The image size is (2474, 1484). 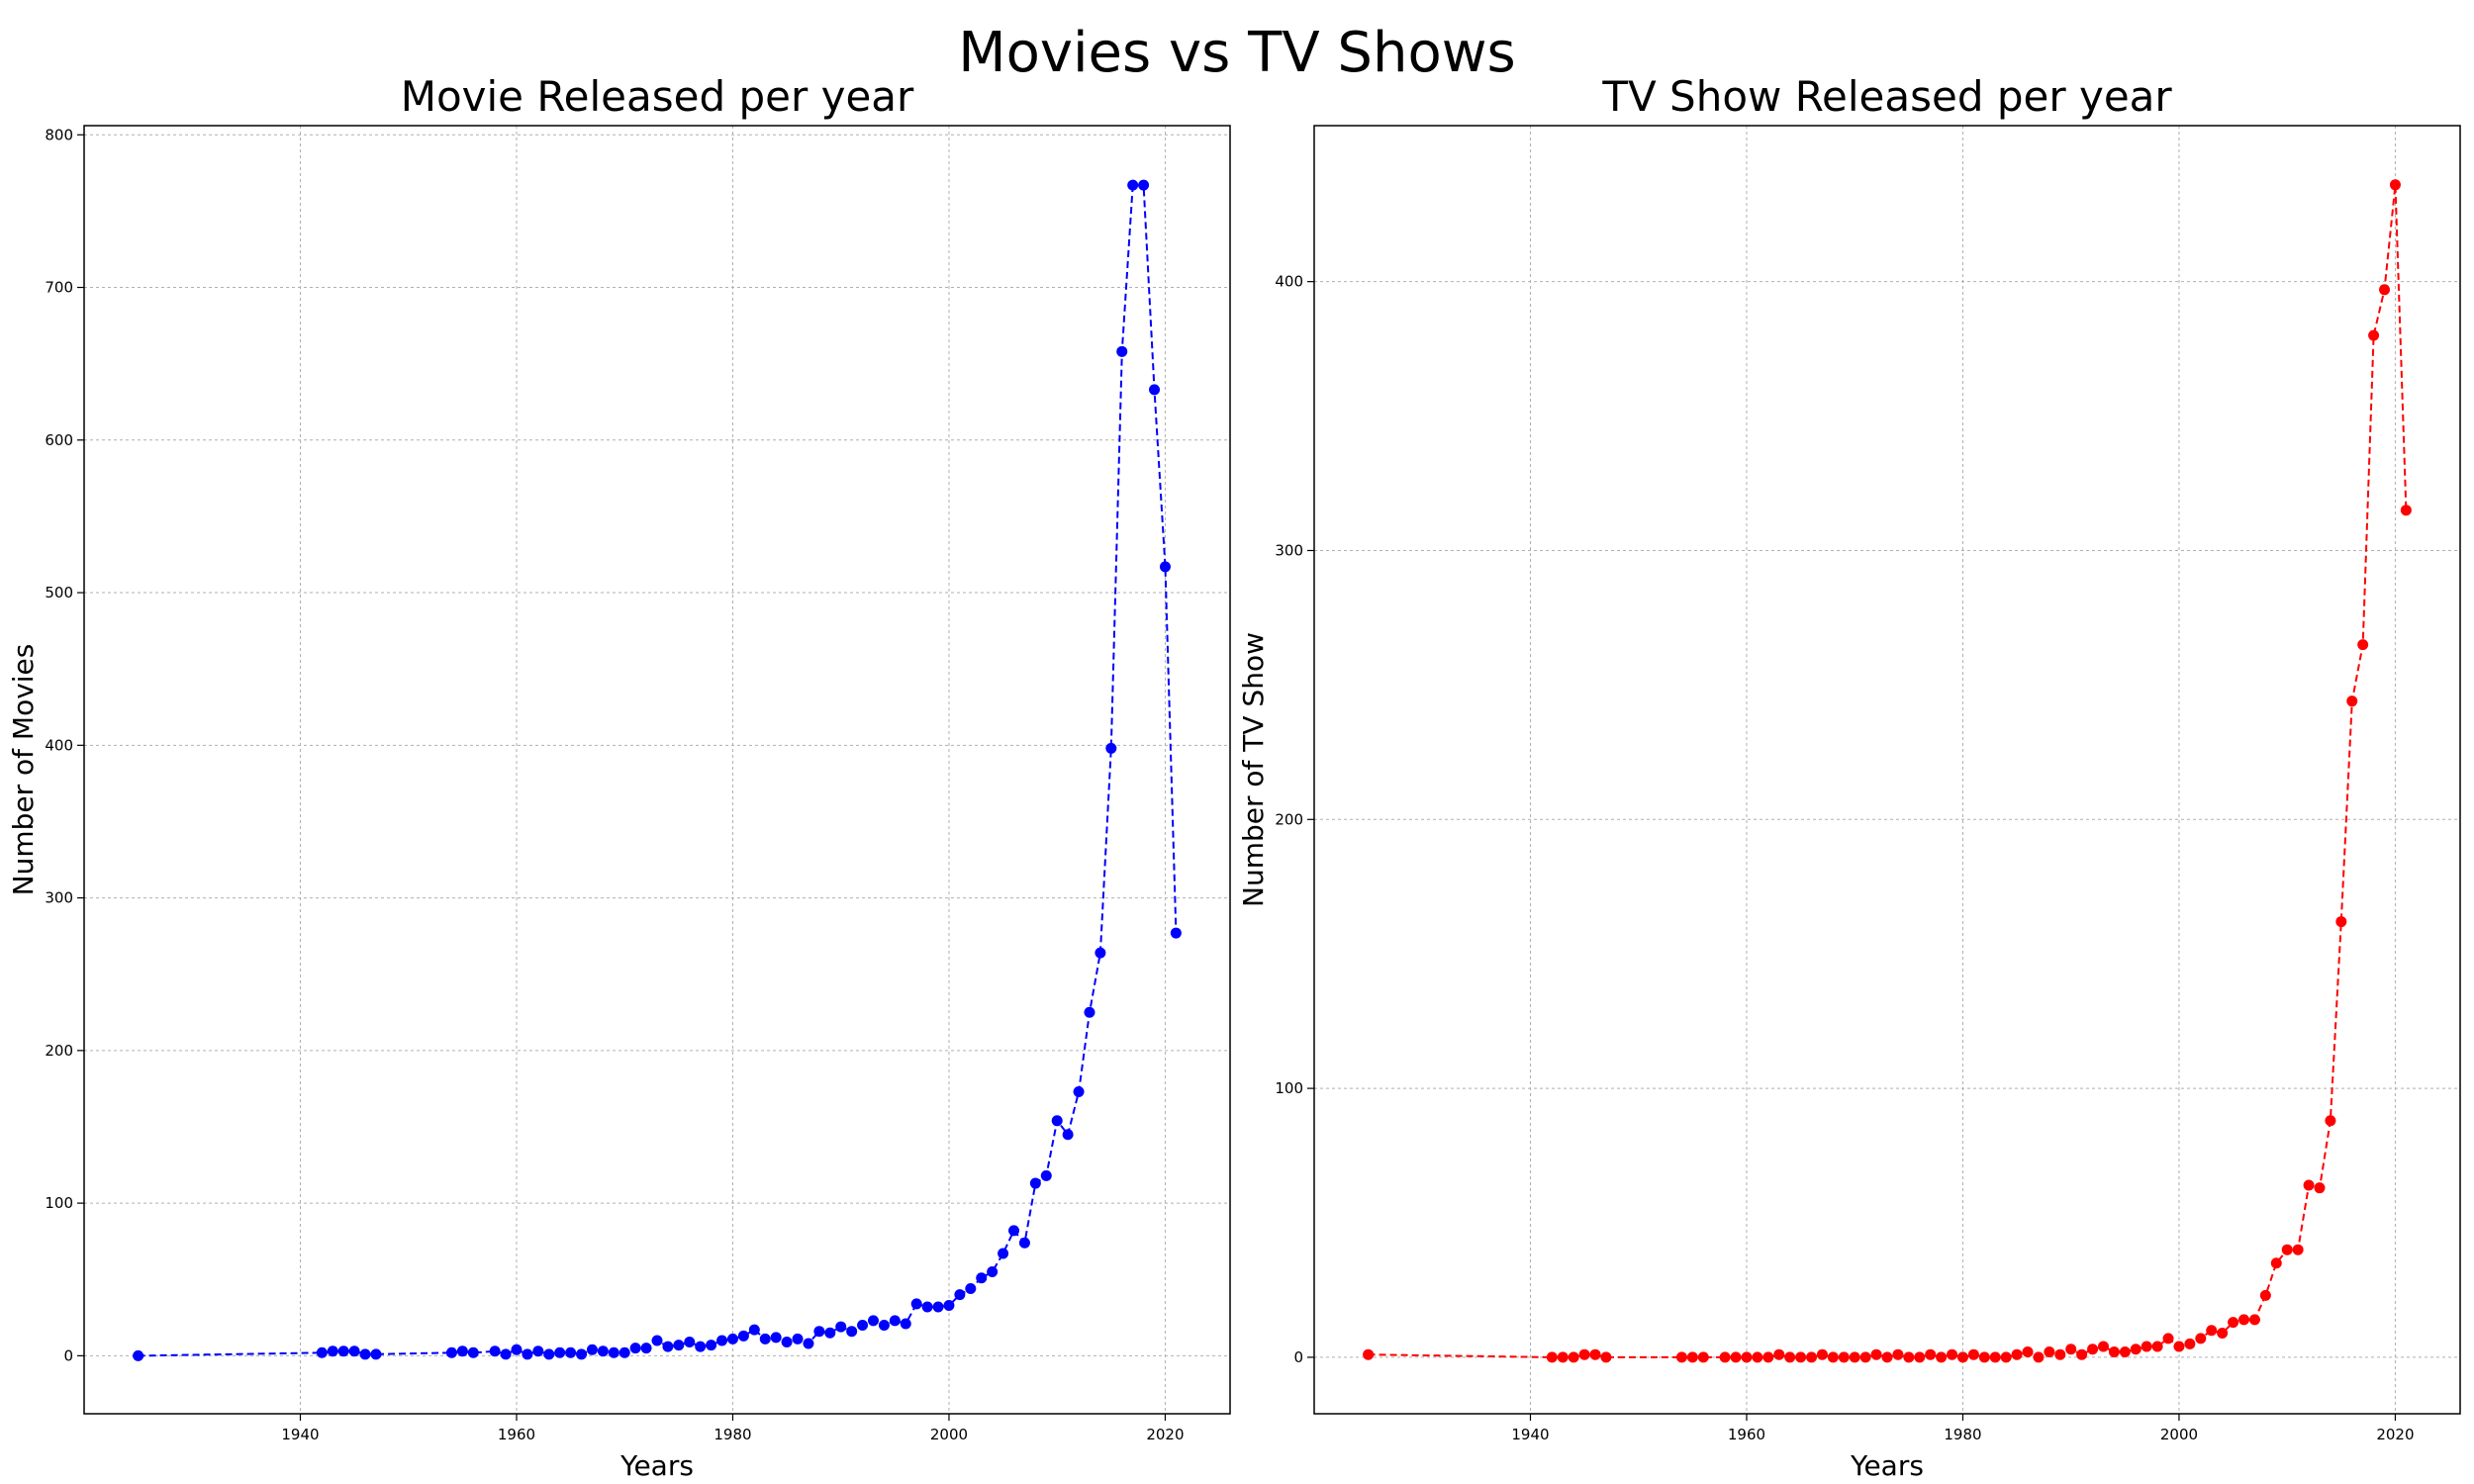 I want to click on movies-y-axis-label: Number of Movies, so click(x=24, y=770).